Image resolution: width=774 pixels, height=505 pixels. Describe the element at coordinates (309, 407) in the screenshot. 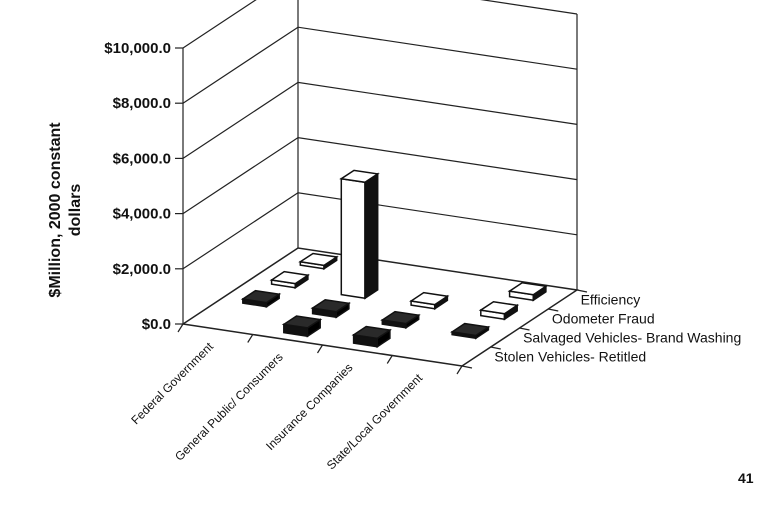

I see `category-label: Insurance Companies` at that location.